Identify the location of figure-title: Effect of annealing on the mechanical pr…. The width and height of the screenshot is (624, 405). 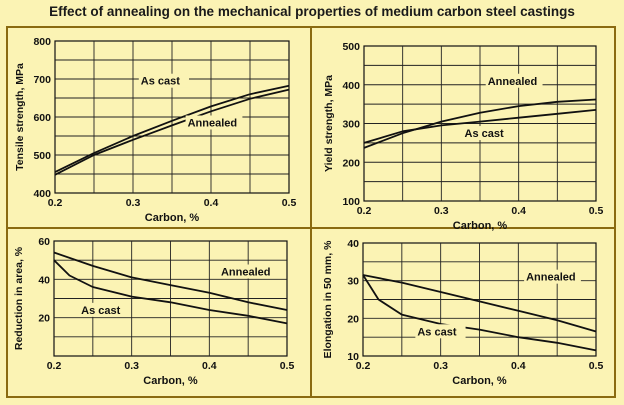
(312, 11).